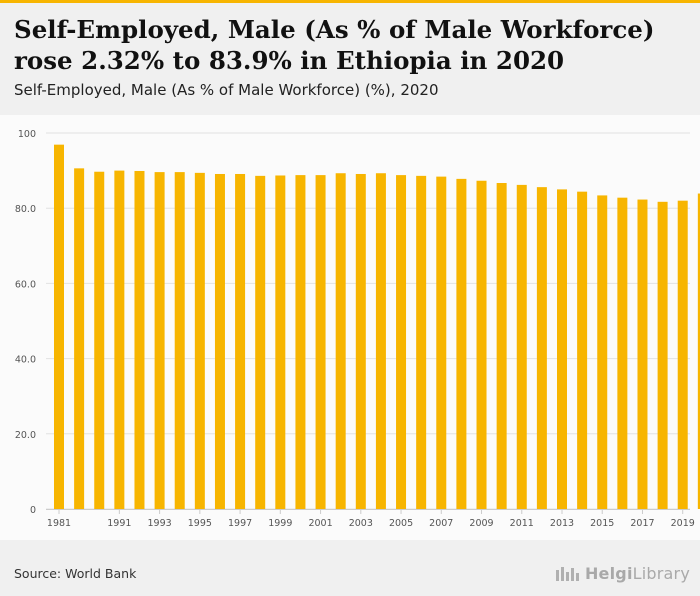 The width and height of the screenshot is (700, 596). I want to click on x-tick-label: 2009, so click(481, 523).